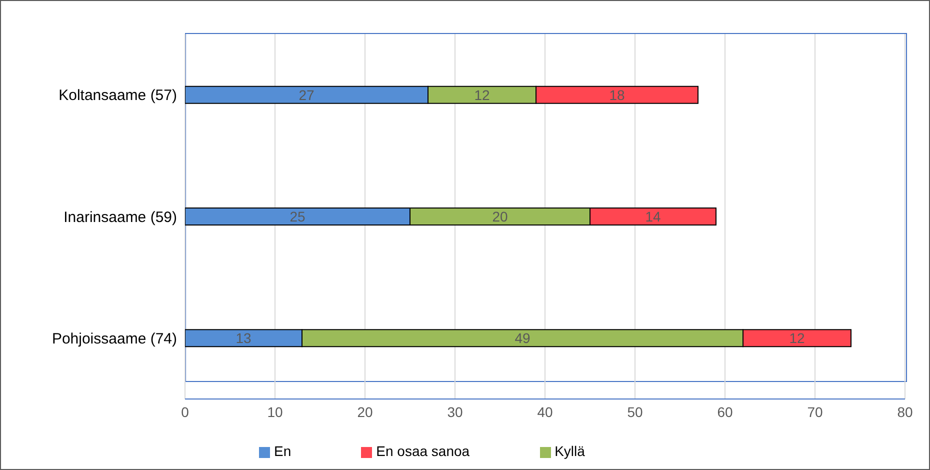 Image resolution: width=930 pixels, height=470 pixels. I want to click on x-tick-label: 50, so click(635, 412).